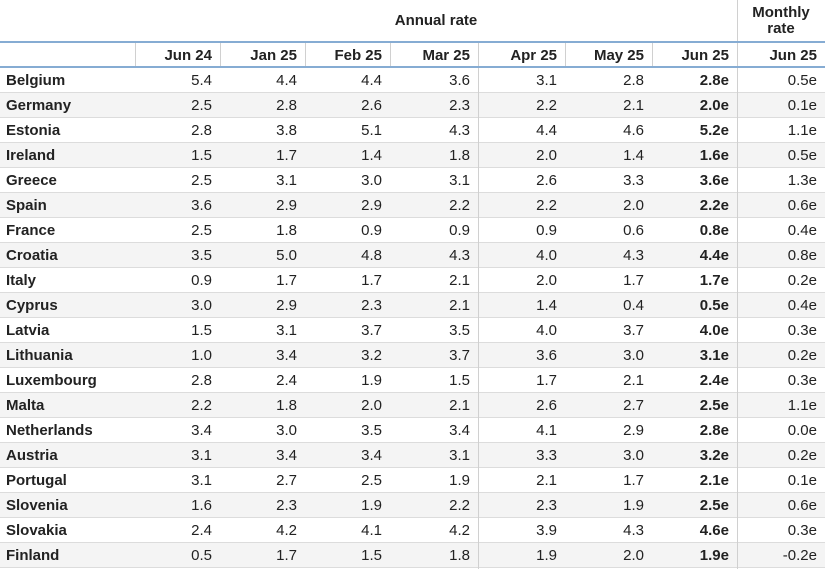 The image size is (834, 569). Describe the element at coordinates (546, 355) in the screenshot. I see `rate-value: 3.6` at that location.